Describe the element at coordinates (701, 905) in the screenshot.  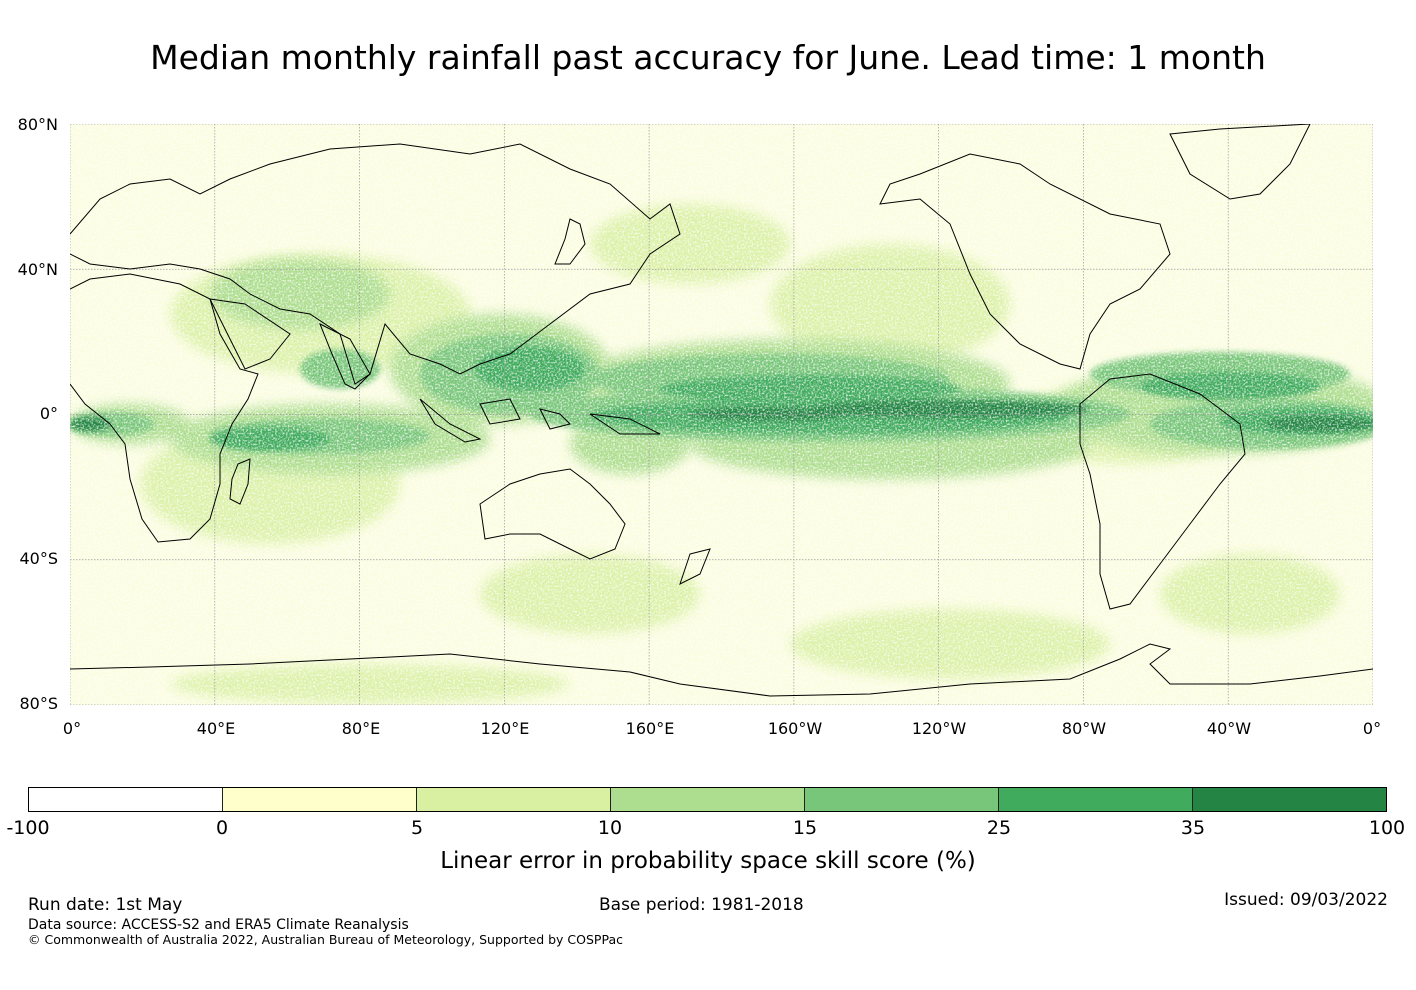
I see `base-period: Base period: 1981-2018` at that location.